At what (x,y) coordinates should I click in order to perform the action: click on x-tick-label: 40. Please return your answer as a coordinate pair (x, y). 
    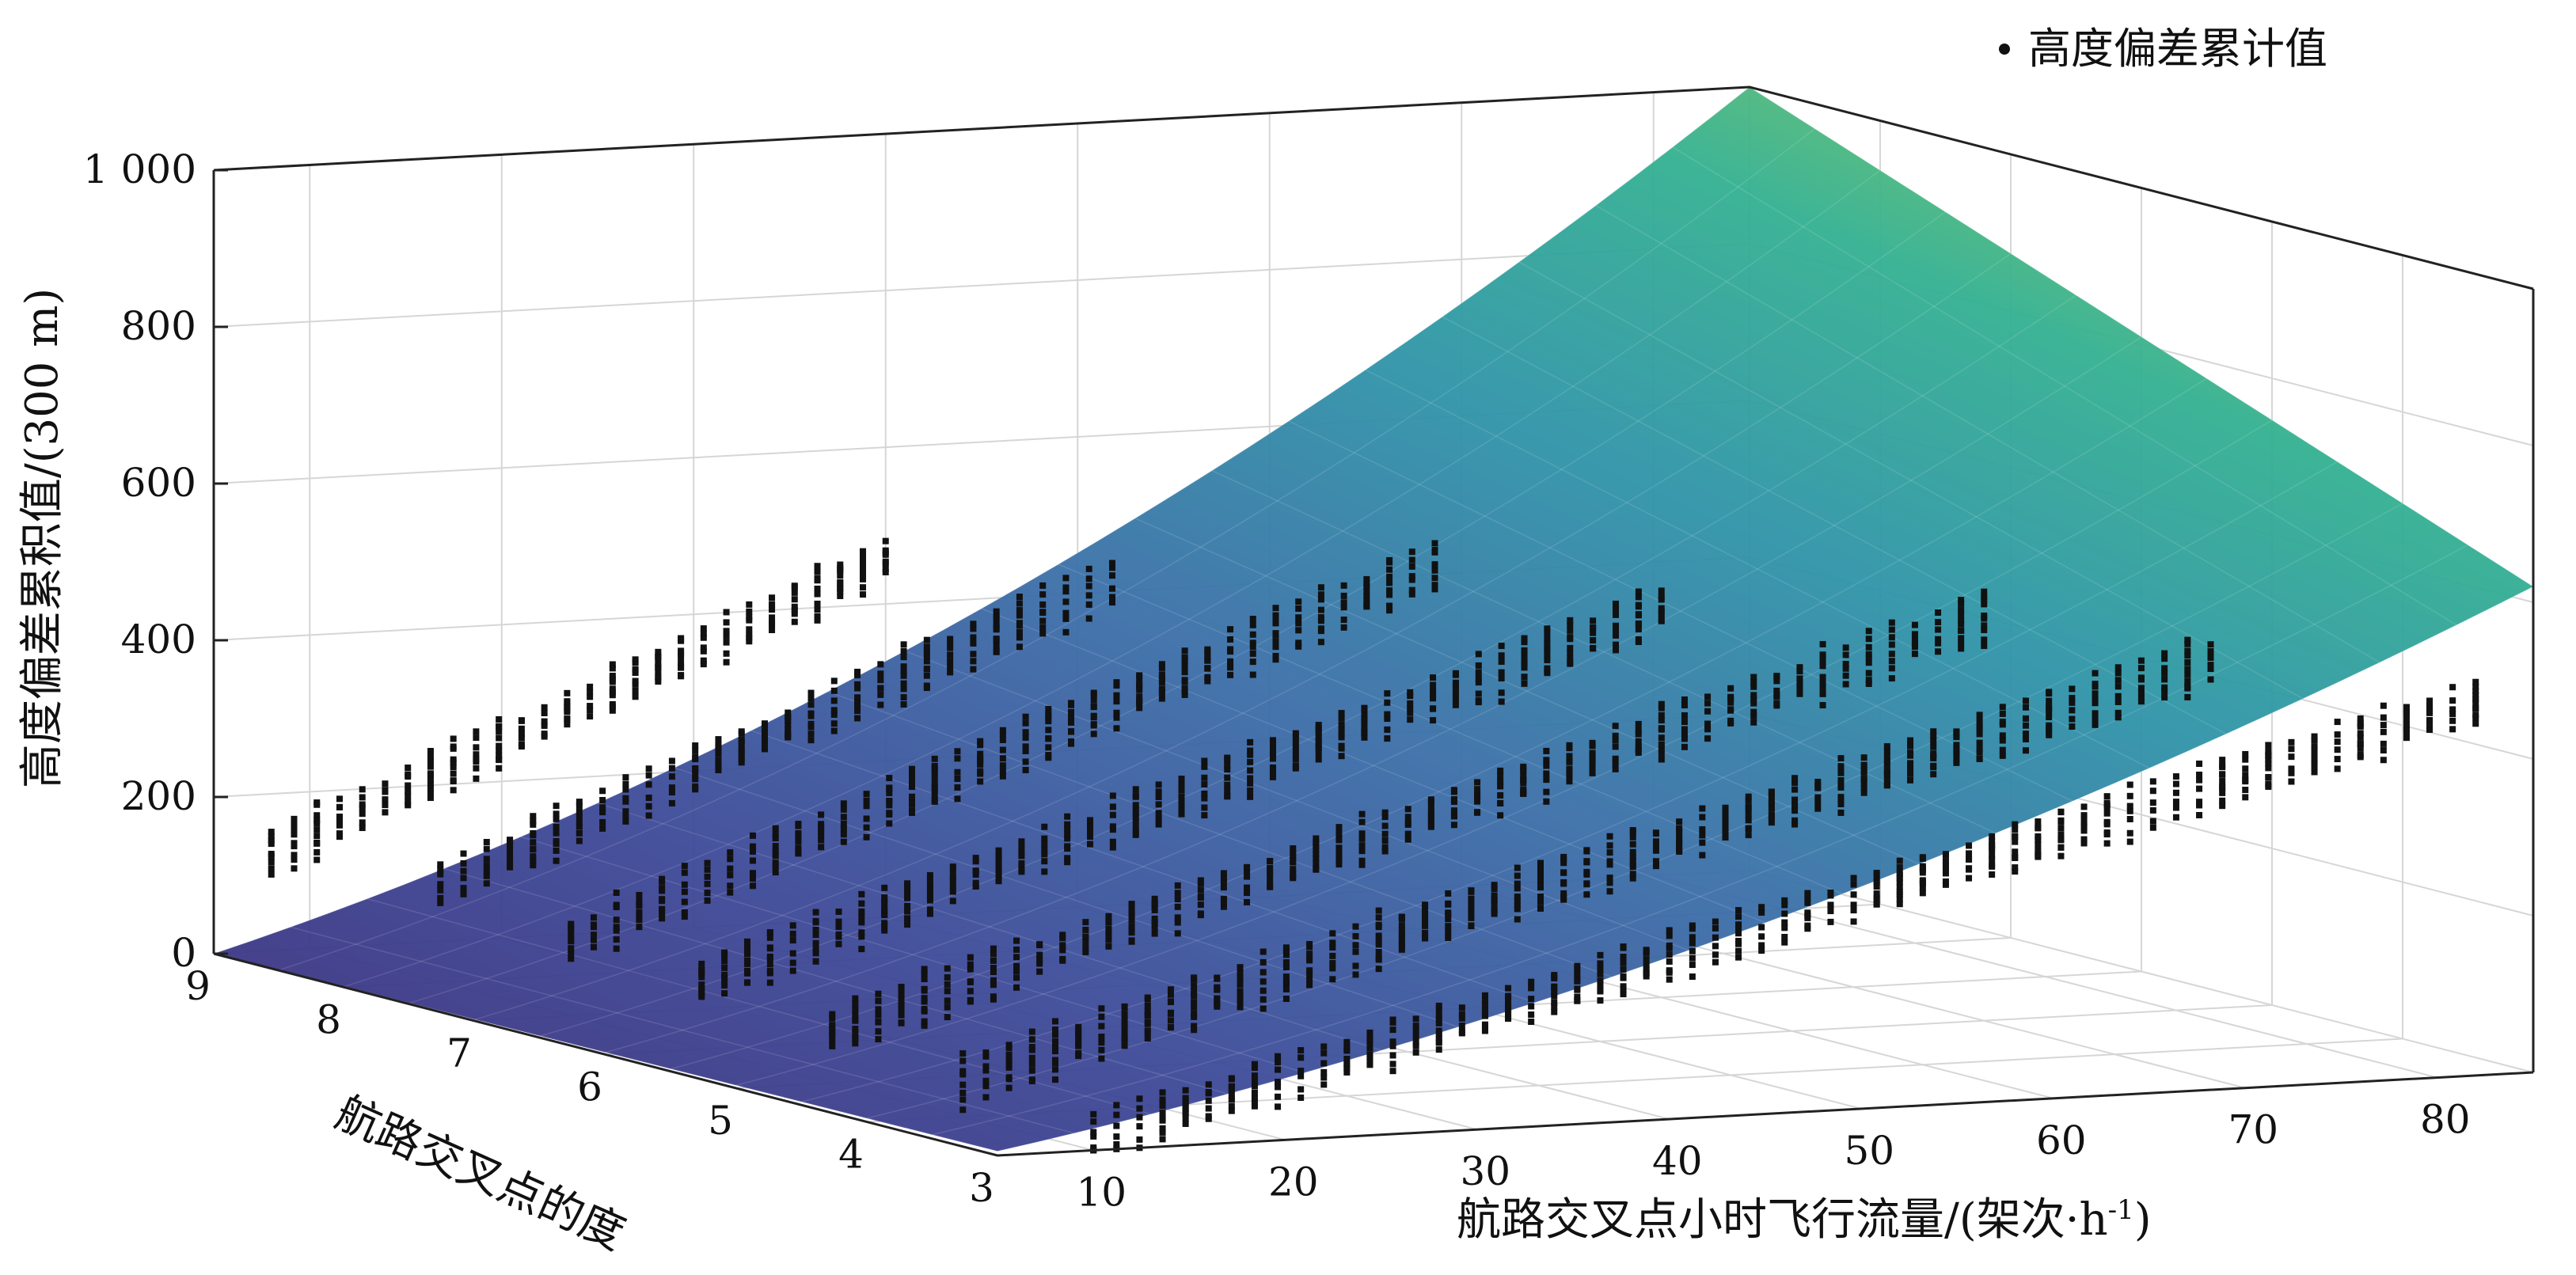
    Looking at the image, I should click on (1677, 1161).